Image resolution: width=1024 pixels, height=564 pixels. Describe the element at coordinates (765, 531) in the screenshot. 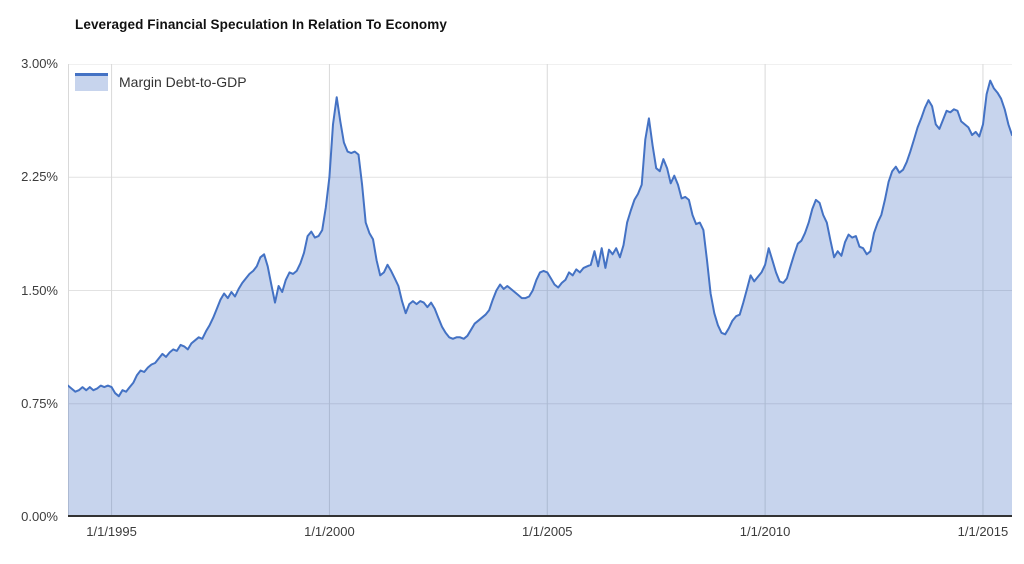

I see `x-axis-tick-label: 1/1/2010` at that location.